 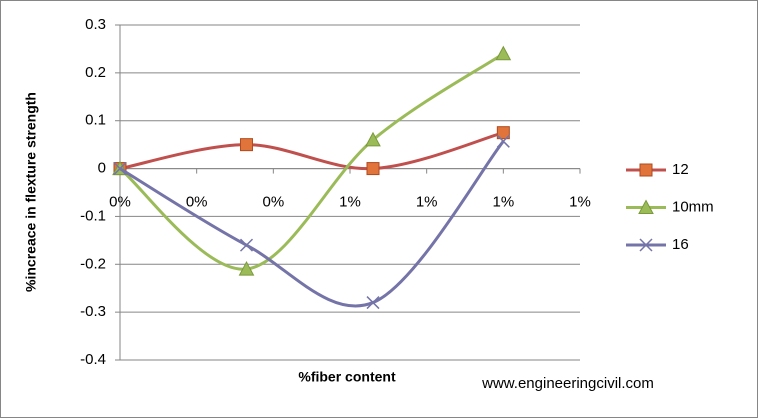 I want to click on y-tick-label: -0.4, so click(x=93, y=359).